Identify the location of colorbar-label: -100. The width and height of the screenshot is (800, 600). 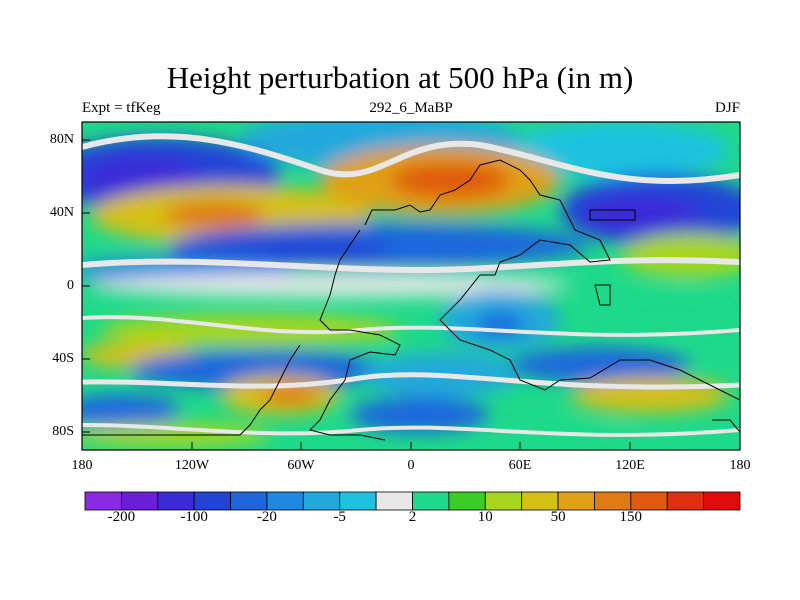
(194, 517).